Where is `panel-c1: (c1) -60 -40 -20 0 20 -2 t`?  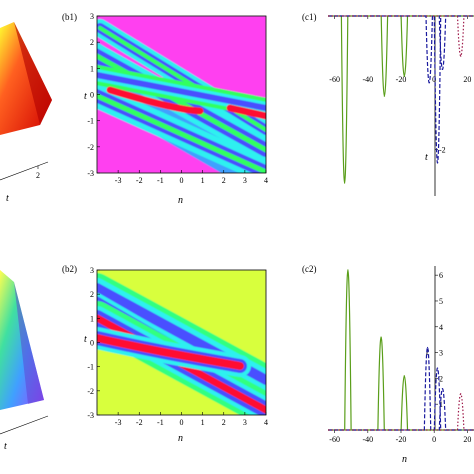 panel-c1: (c1) -60 -40 -20 0 20 -2 t is located at coordinates (388, 104).